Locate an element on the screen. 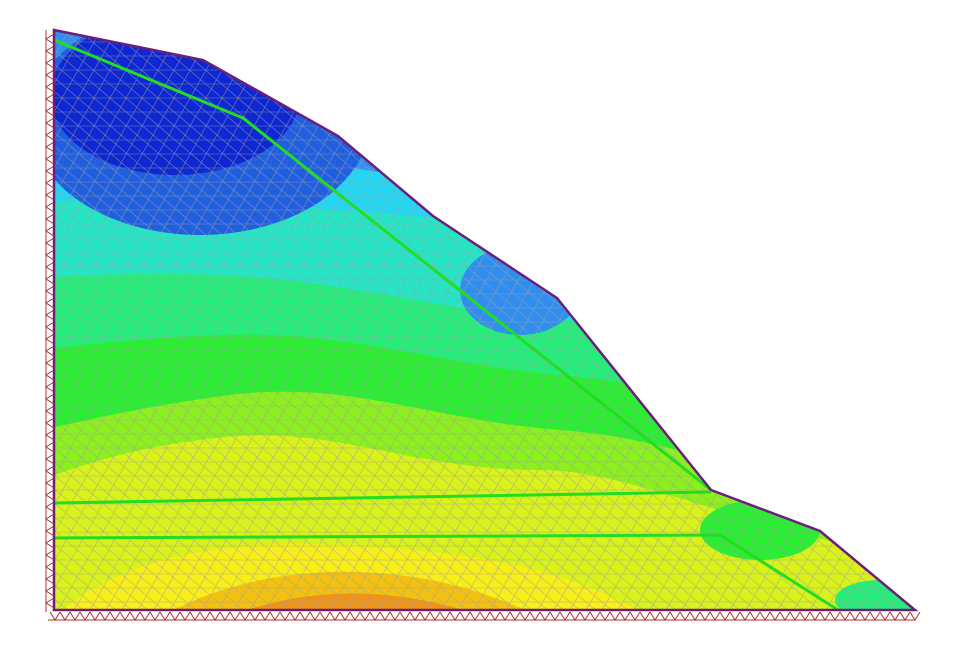  layer-boundary-middle is located at coordinates (382, 497).